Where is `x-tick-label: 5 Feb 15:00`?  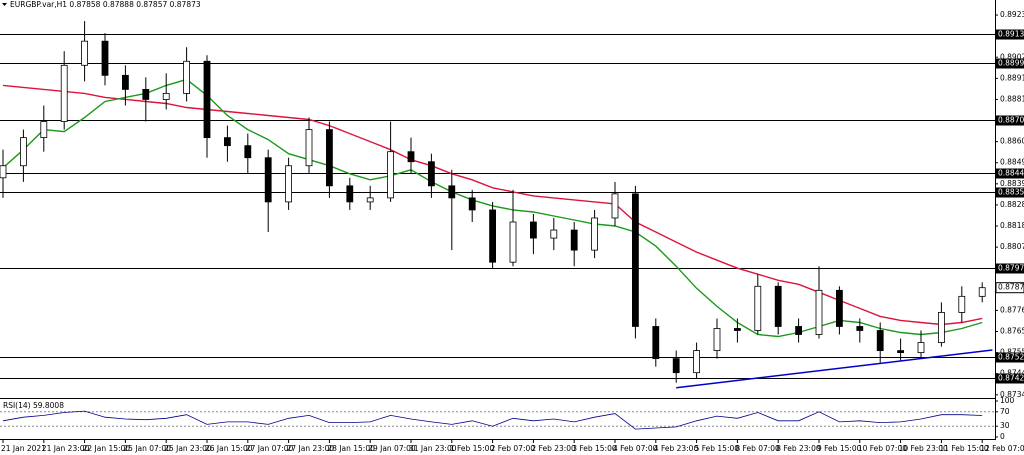
x-tick-label: 5 Feb 15:00 is located at coordinates (717, 448).